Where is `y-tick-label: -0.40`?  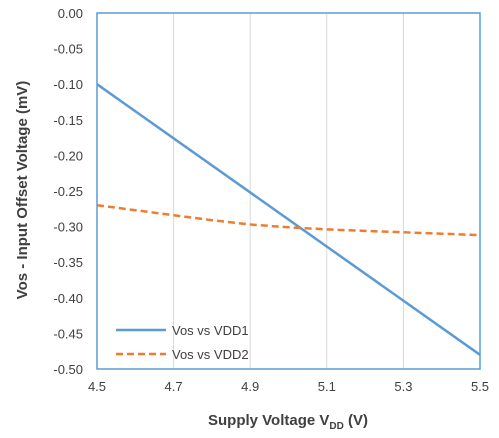
y-tick-label: -0.40 is located at coordinates (68, 298).